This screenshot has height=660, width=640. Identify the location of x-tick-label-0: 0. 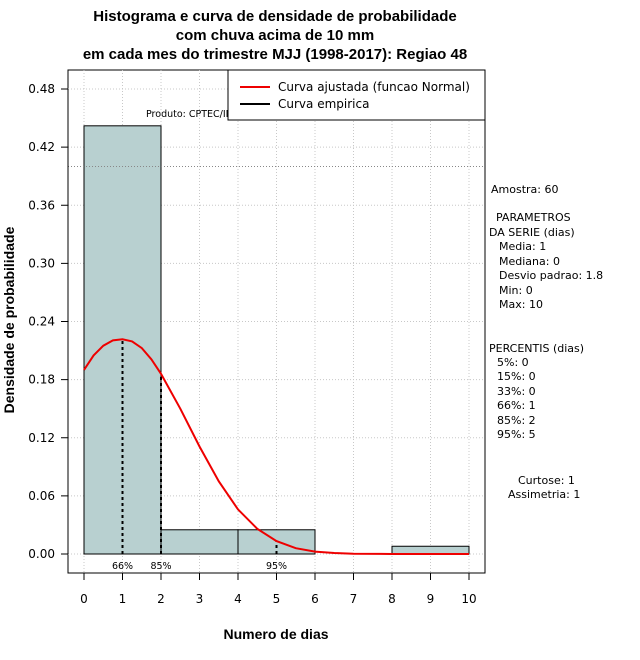
(84, 599).